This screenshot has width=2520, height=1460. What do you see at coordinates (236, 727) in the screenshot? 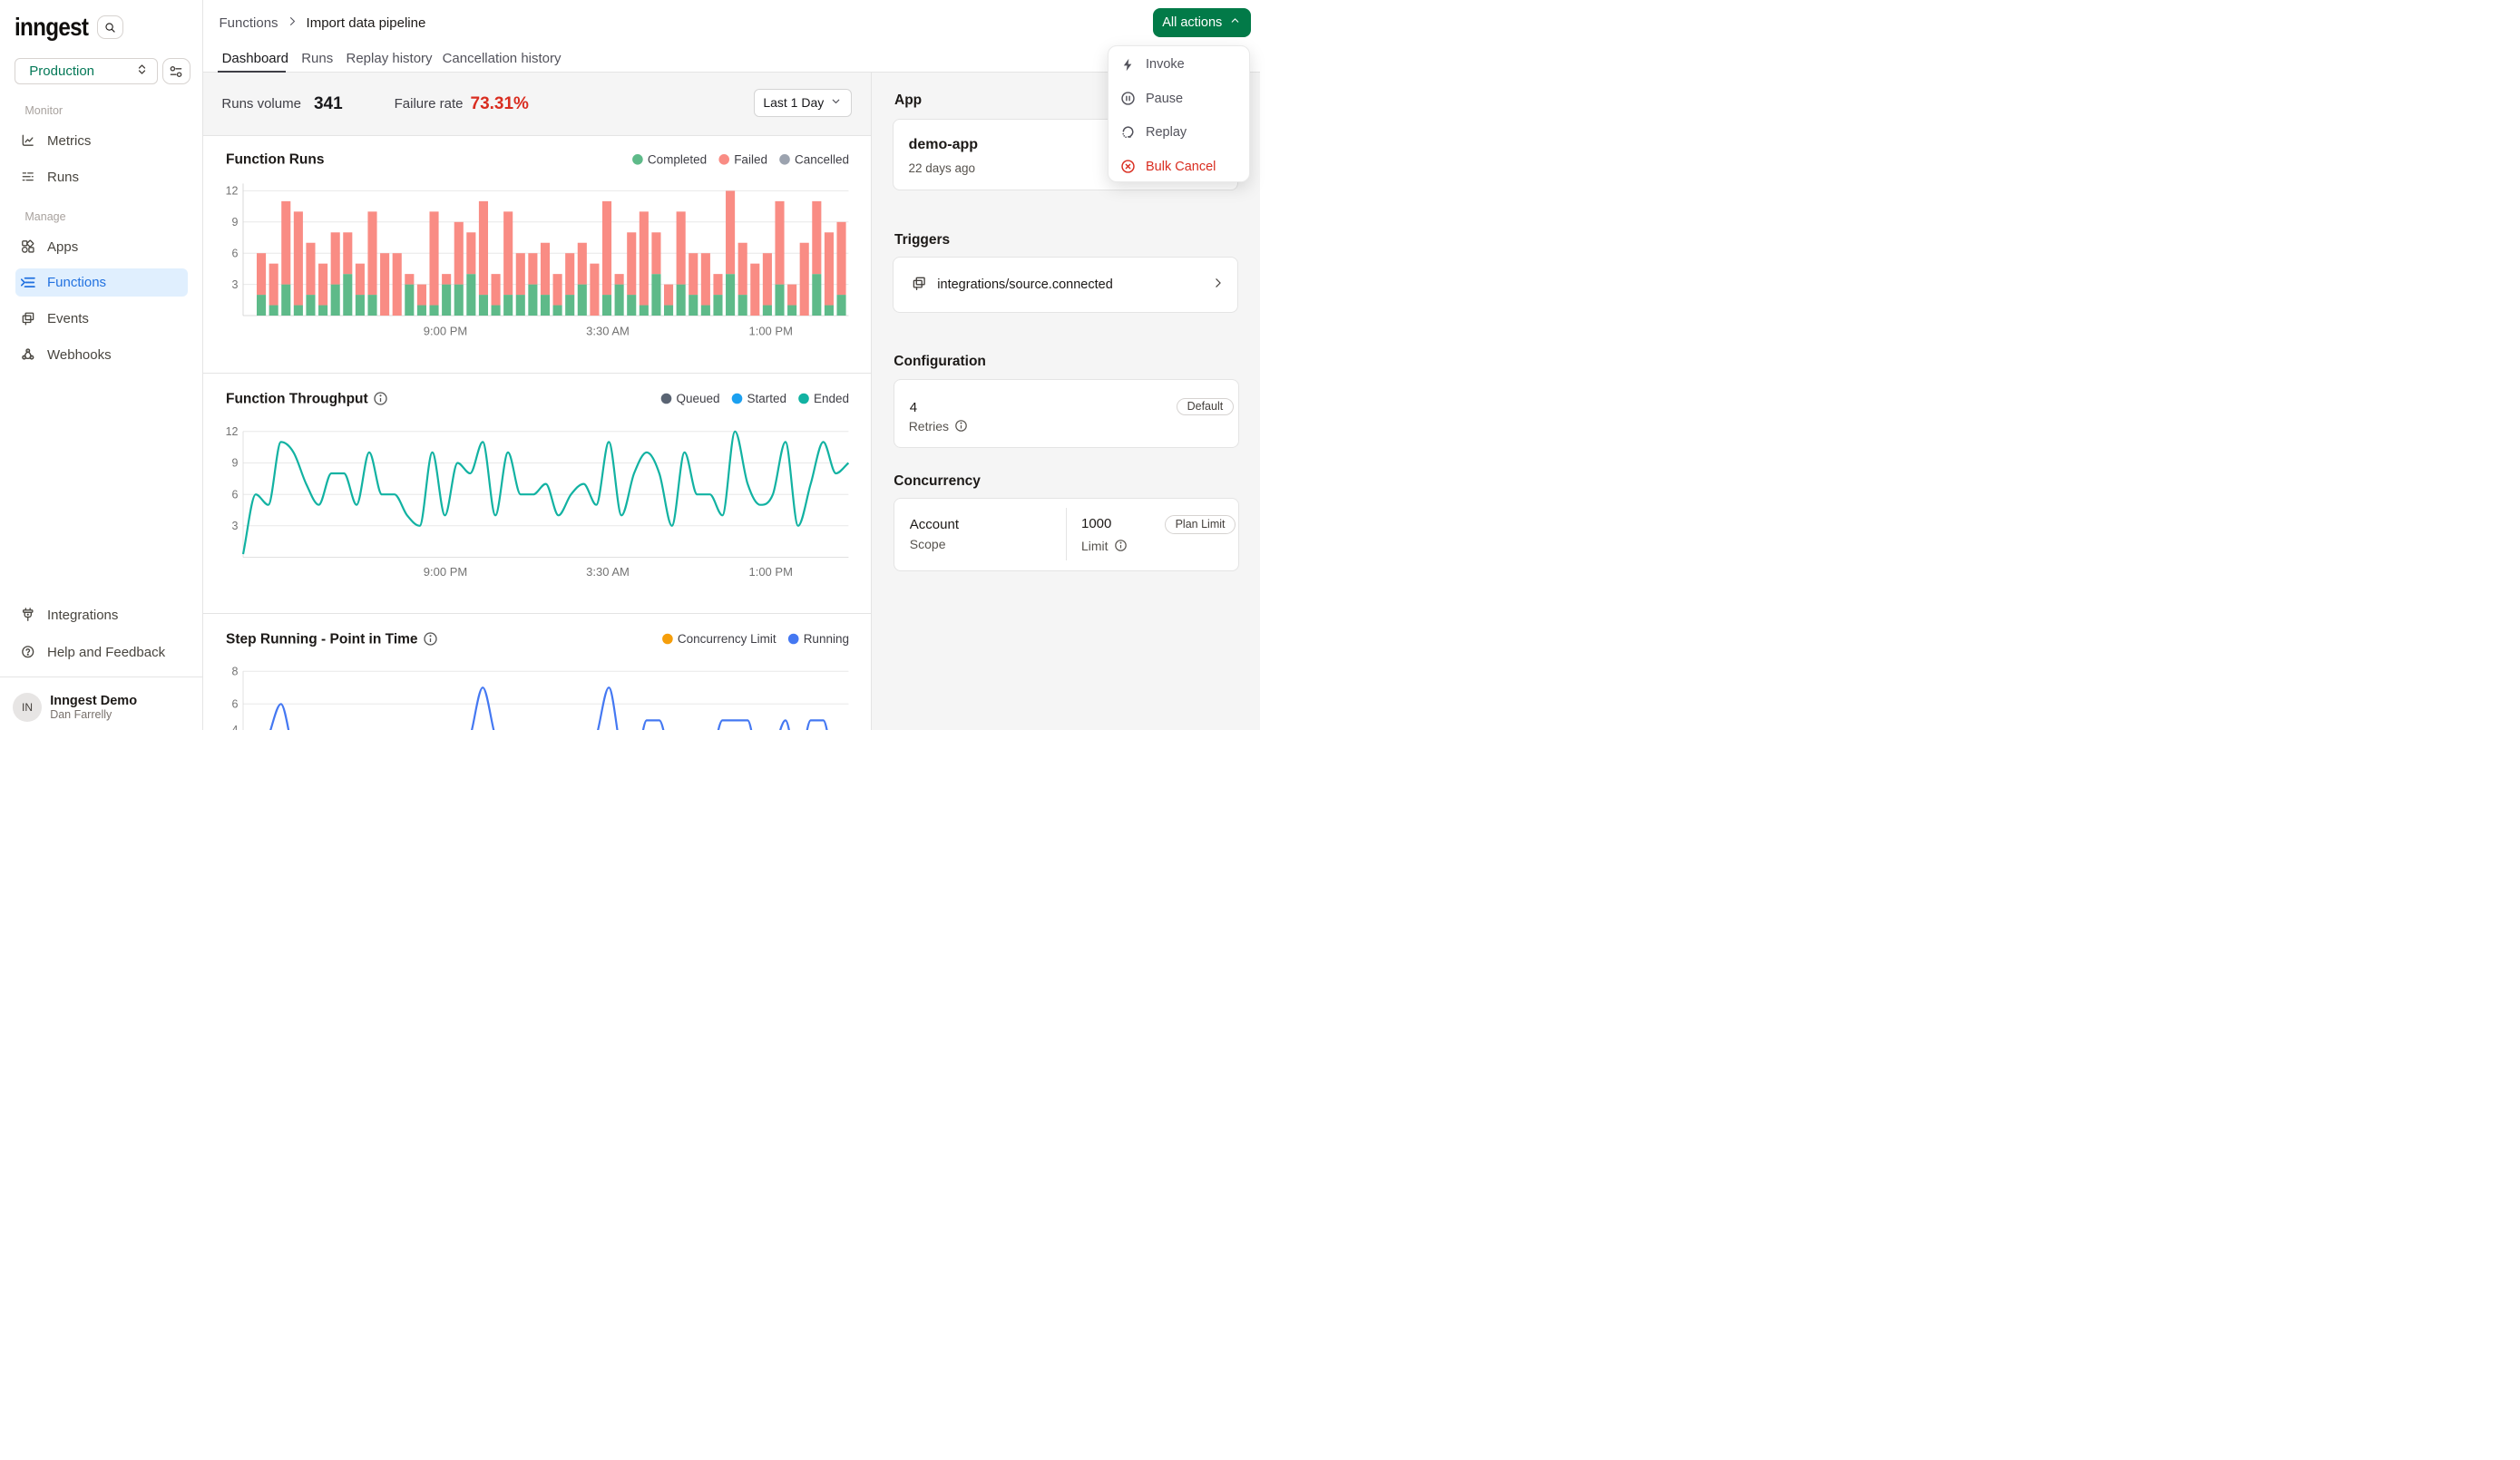
I see `svg-text: 4` at bounding box center [236, 727].